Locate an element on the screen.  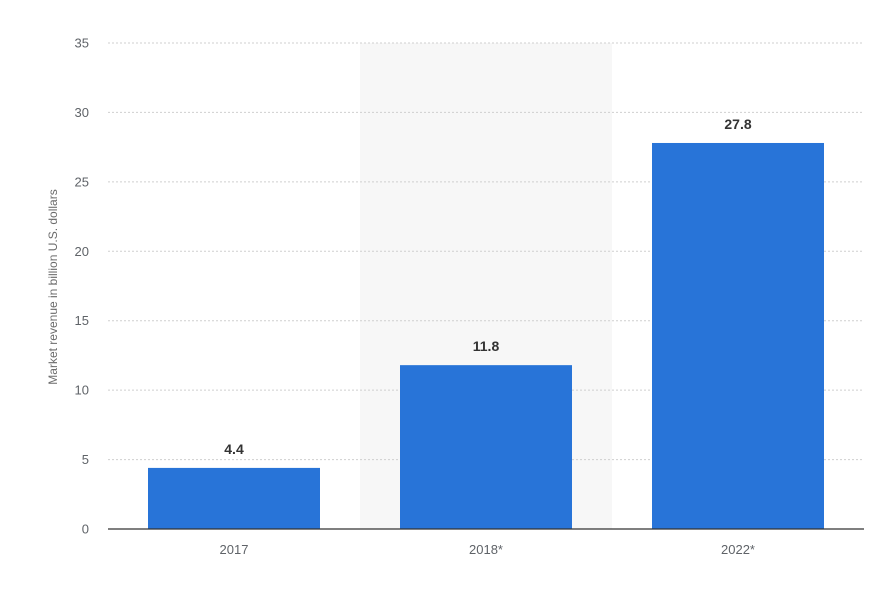
x-category-label: 2022* is located at coordinates (738, 549).